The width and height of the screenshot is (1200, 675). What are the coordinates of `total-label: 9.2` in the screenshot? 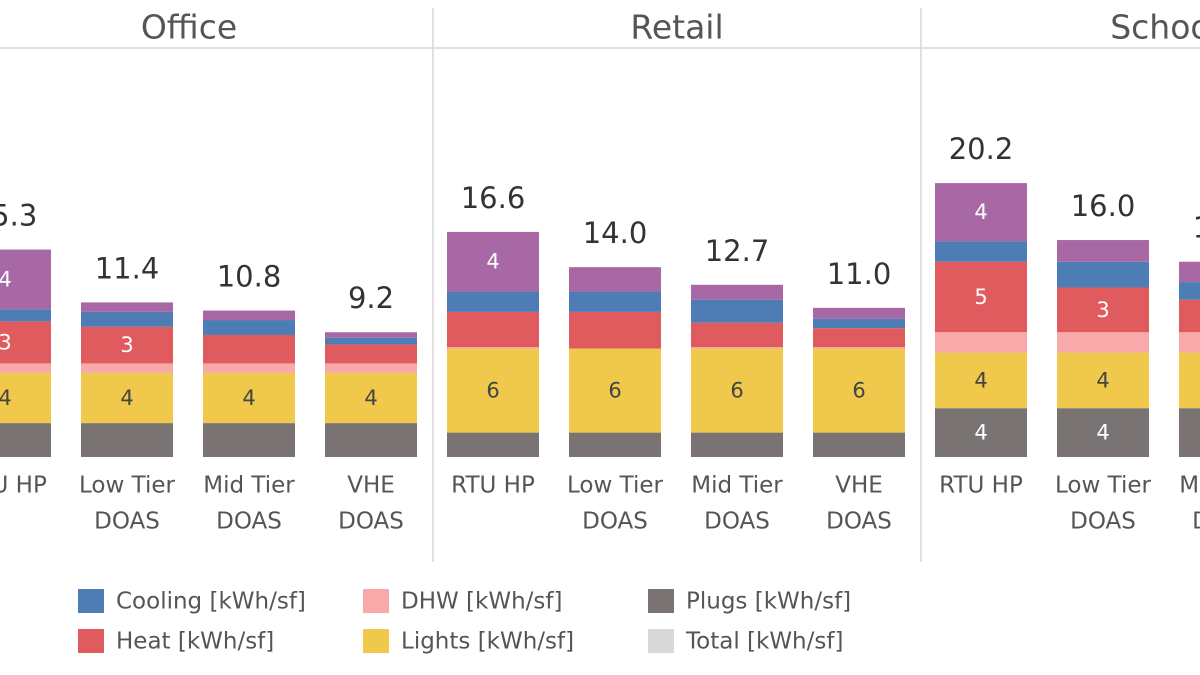 It's located at (371, 298).